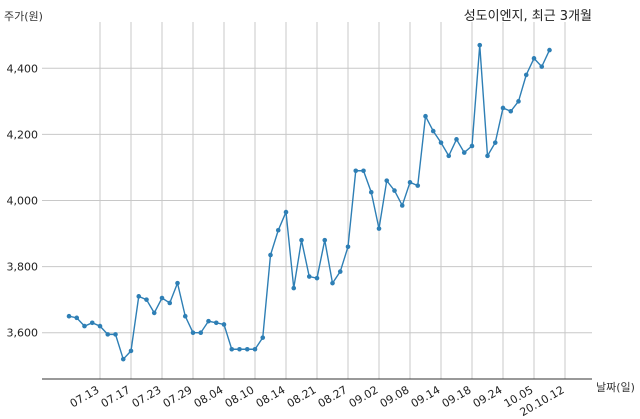 This screenshot has width=640, height=419. What do you see at coordinates (23, 16) in the screenshot?
I see `y-axis-label: 주가(원)` at bounding box center [23, 16].